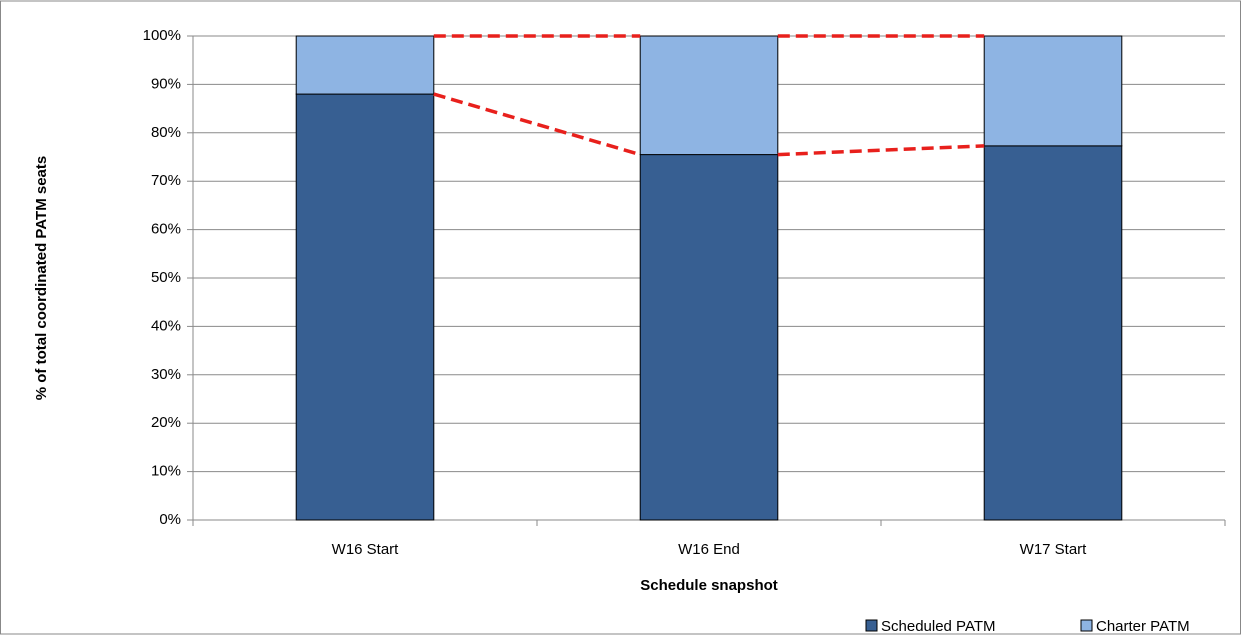 This screenshot has width=1247, height=641. Describe the element at coordinates (709, 585) in the screenshot. I see `x-axis-label: Schedule snapshot` at that location.